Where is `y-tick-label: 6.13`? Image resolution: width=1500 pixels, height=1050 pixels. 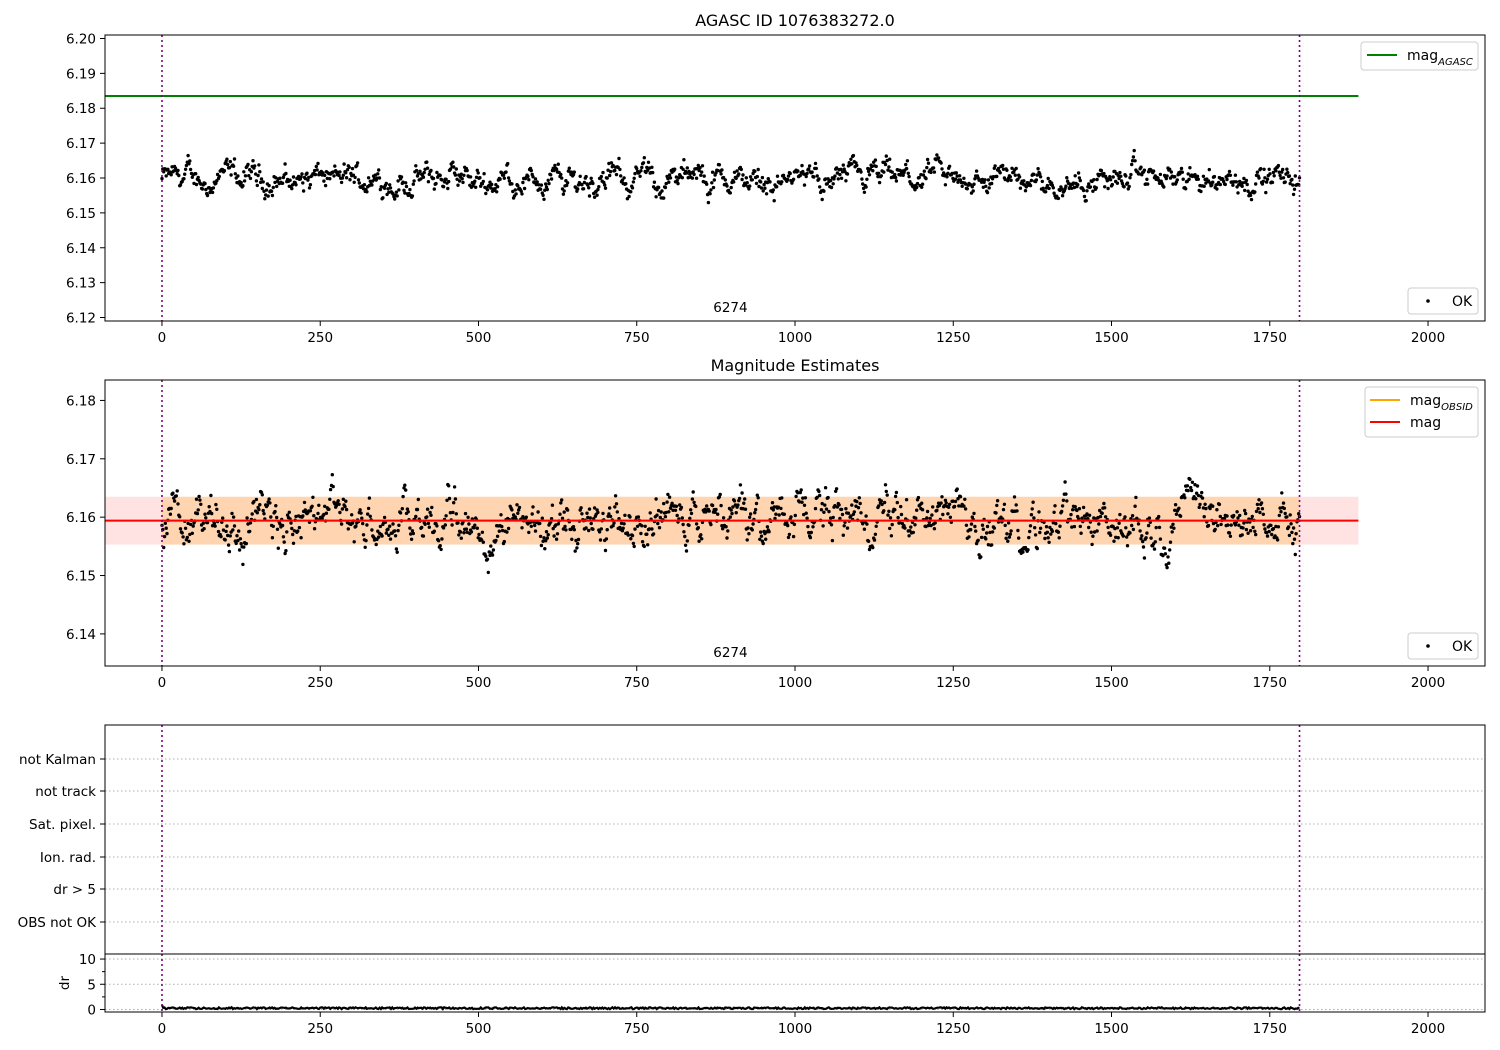
y-tick-label: 6.13 is located at coordinates (81, 284).